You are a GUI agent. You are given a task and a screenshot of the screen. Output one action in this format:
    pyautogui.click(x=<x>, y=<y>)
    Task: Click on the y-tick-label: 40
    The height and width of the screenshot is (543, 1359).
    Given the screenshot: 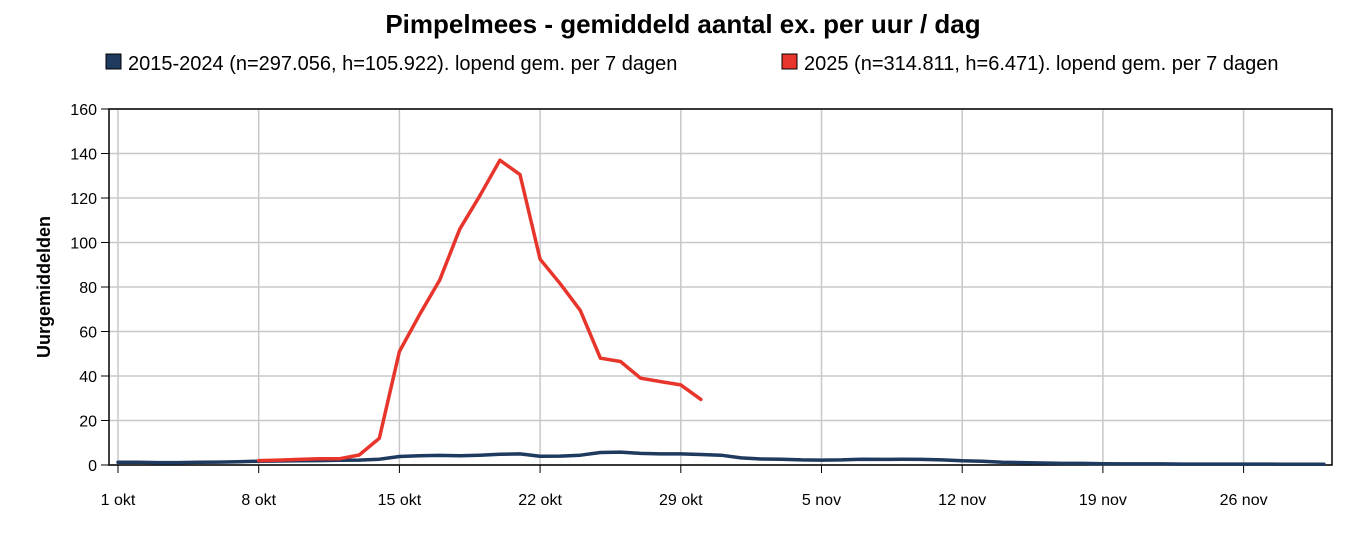 What is the action you would take?
    pyautogui.click(x=88, y=377)
    